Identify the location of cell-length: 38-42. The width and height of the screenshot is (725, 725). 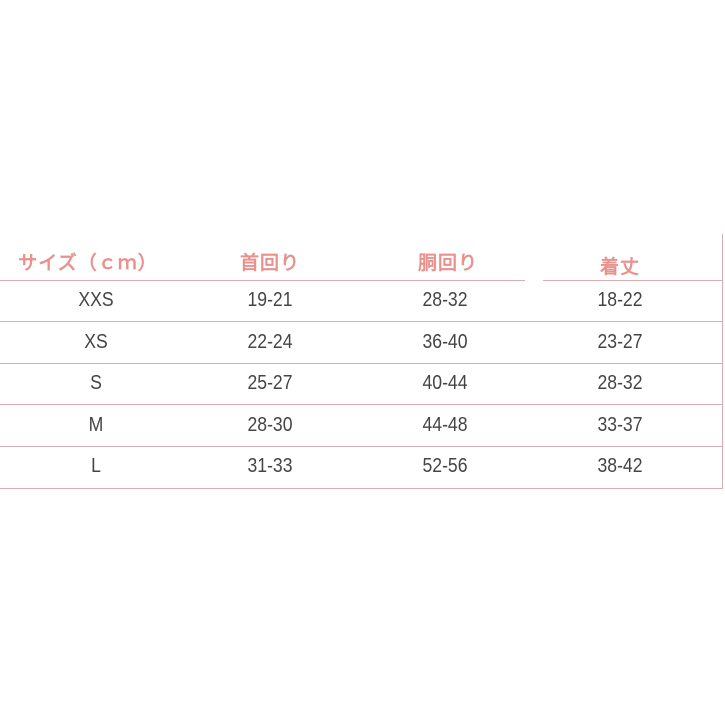
(620, 466).